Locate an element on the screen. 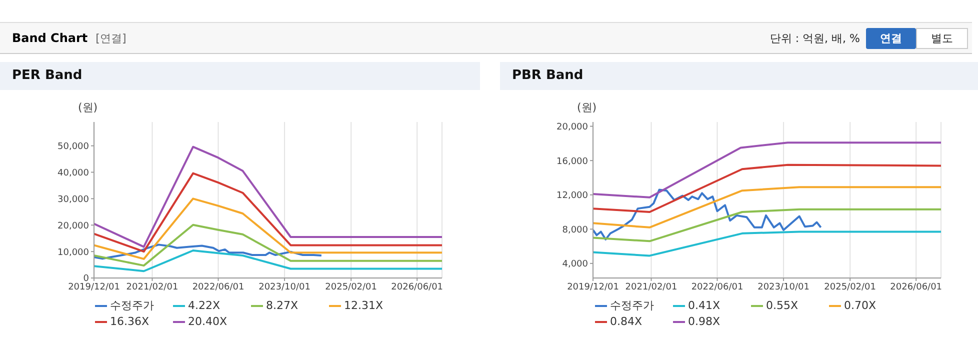 The image size is (978, 362). text: 별도 is located at coordinates (942, 38).